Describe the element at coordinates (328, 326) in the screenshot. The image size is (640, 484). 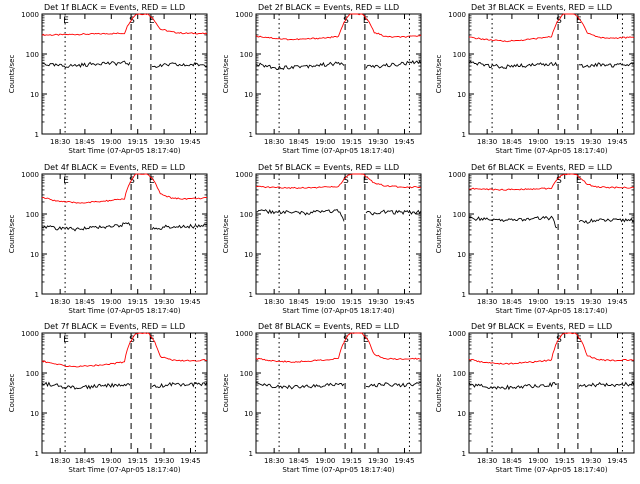
I see `panel-title: Det 8f BLACK = Events, RED = LLD` at that location.